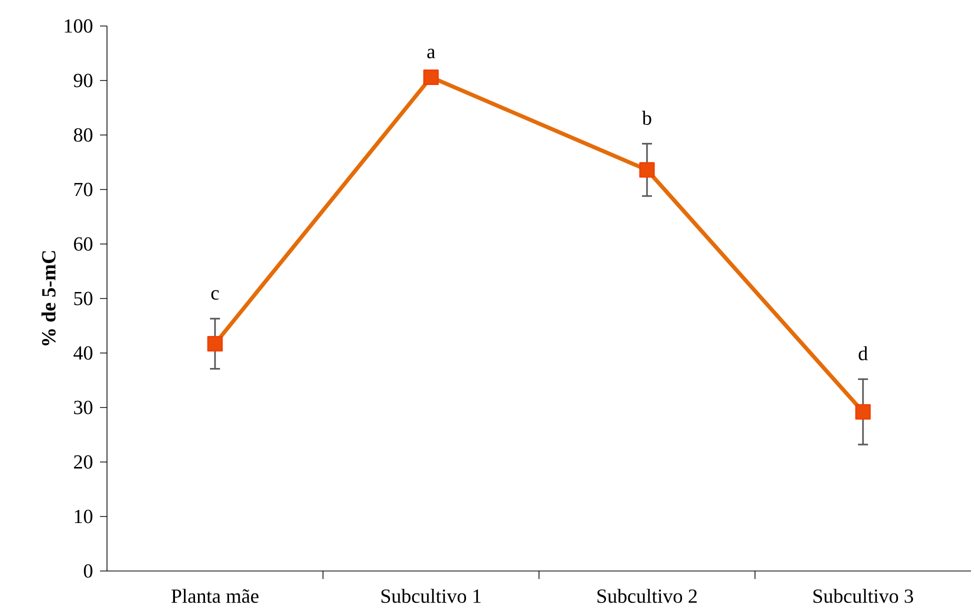 This screenshot has width=974, height=612. I want to click on y-tick-label: 20, so click(83, 462).